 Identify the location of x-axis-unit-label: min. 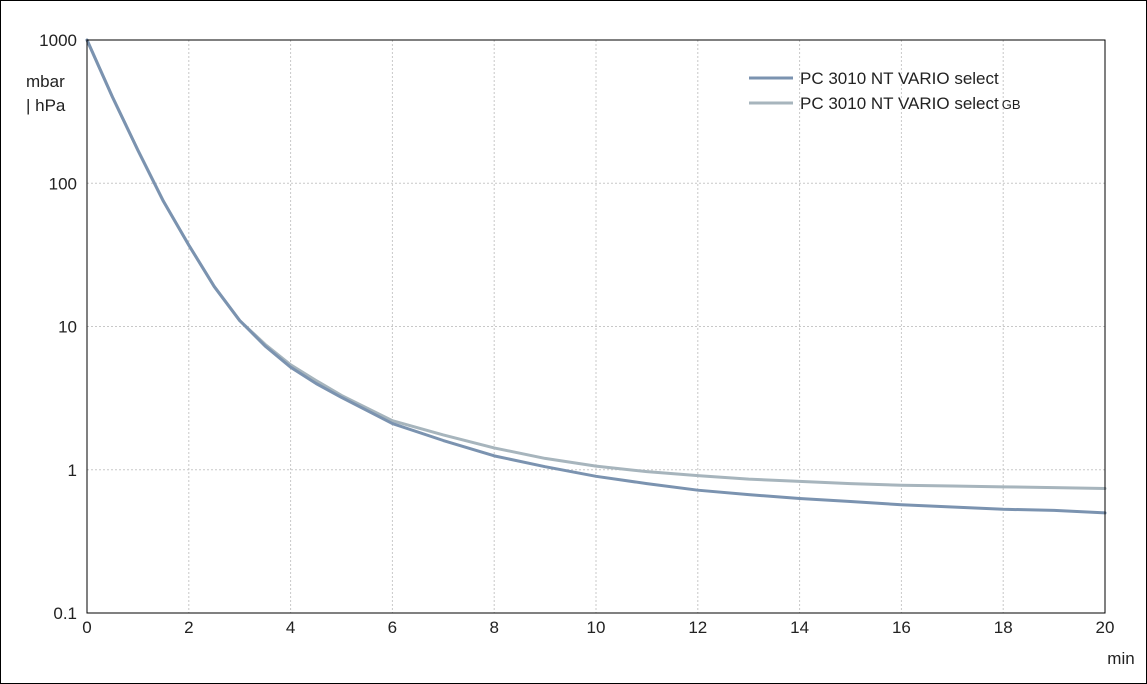
(1120, 658).